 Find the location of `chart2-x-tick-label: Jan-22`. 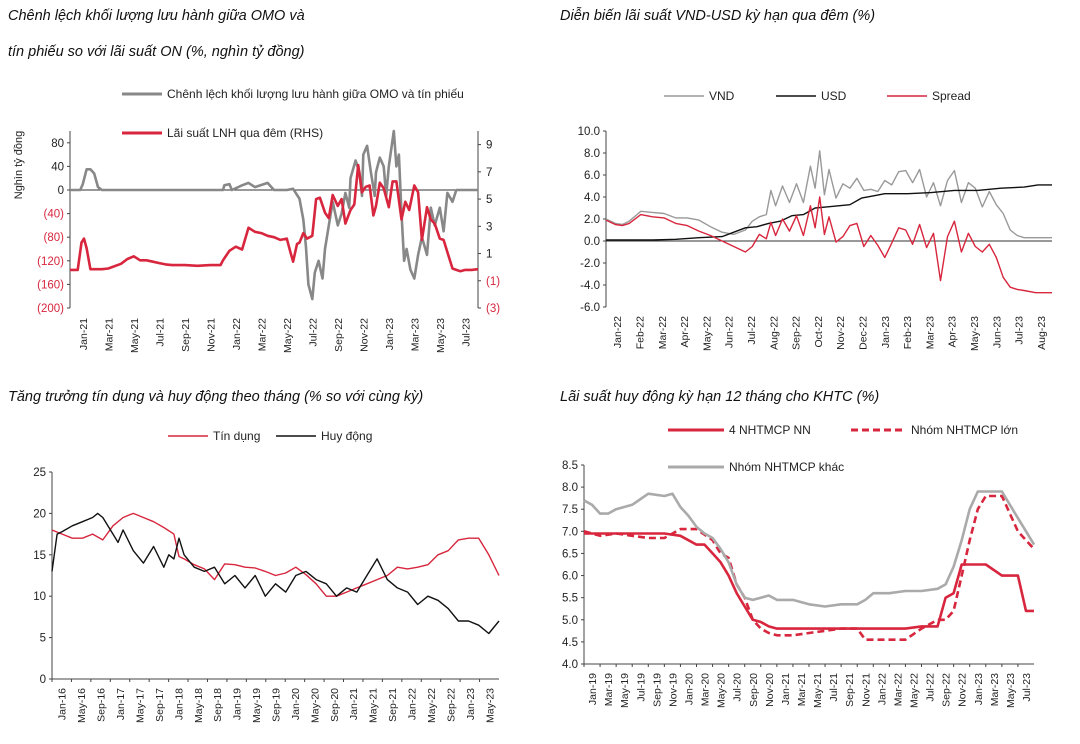

chart2-x-tick-label: Jan-22 is located at coordinates (618, 332).